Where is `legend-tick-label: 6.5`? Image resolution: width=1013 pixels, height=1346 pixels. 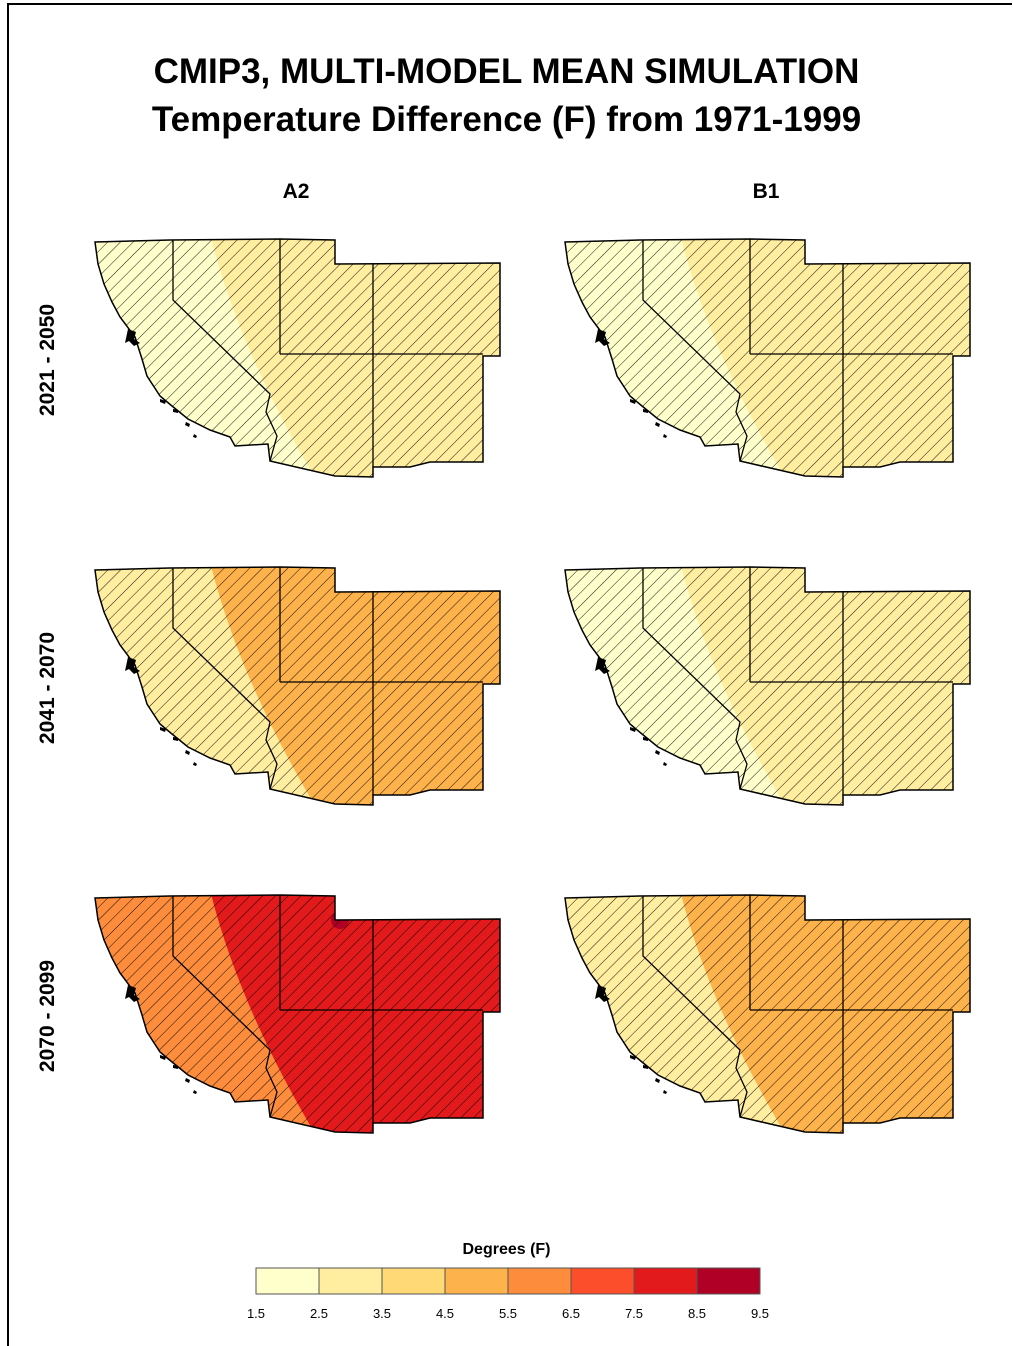 legend-tick-label: 6.5 is located at coordinates (571, 1313).